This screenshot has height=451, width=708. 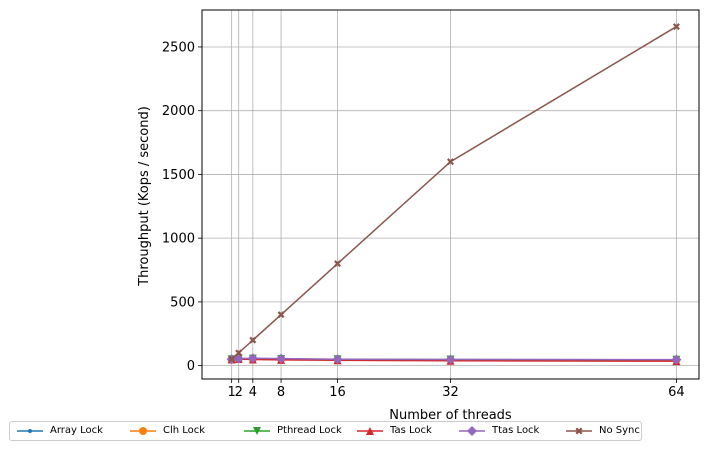 I want to click on legend-label: Clh Lock, so click(x=184, y=430).